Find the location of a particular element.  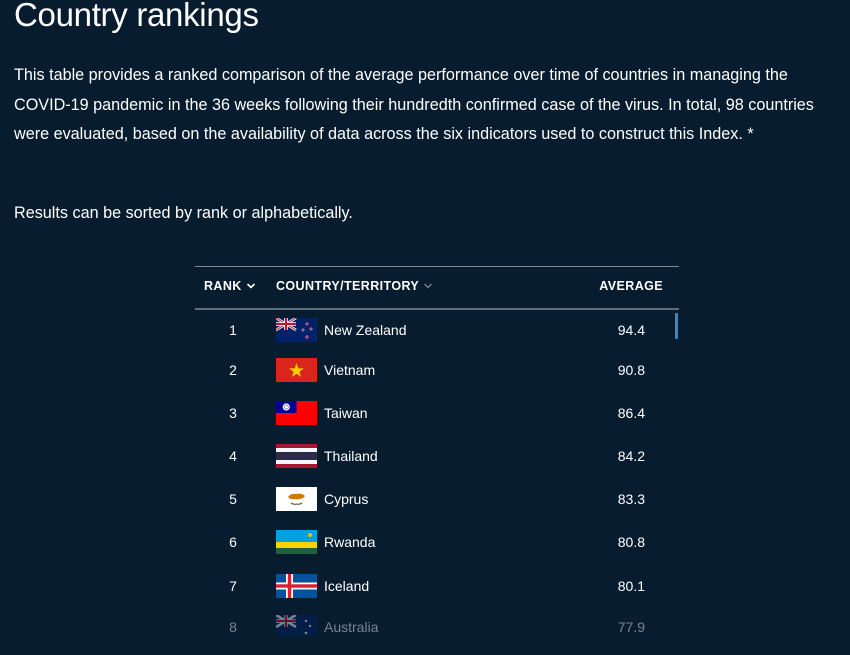

rank-cell: 6 is located at coordinates (233, 542).